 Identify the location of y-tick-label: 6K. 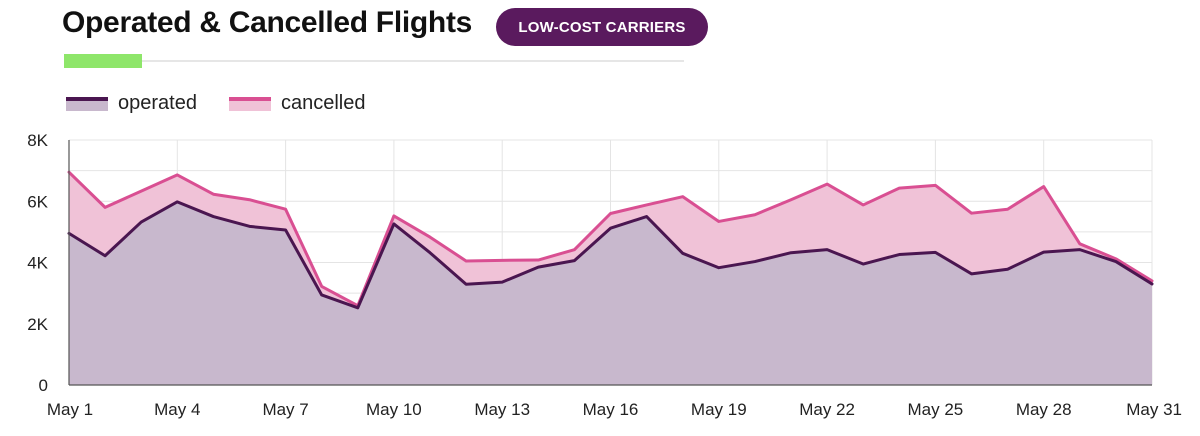
(37, 201).